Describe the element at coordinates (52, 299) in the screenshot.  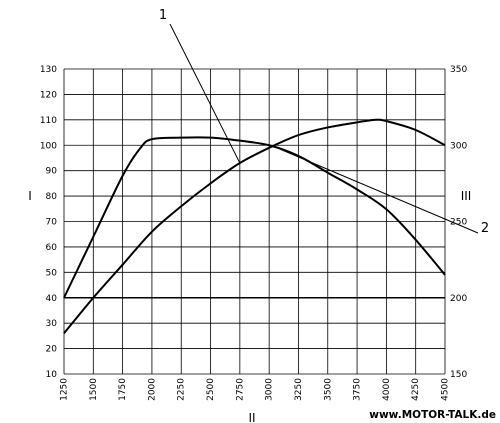
I see `y-tick-label: 40` at that location.